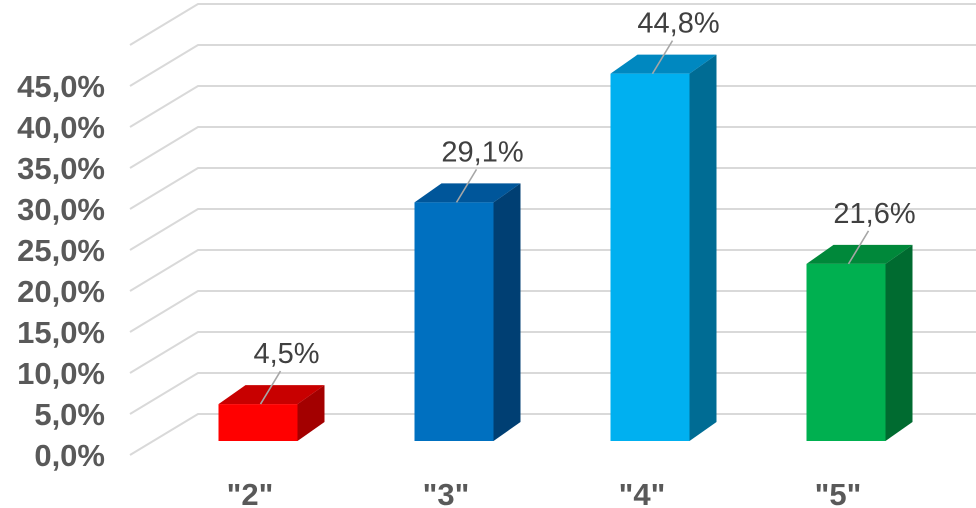 The height and width of the screenshot is (508, 976). Describe the element at coordinates (61, 127) in the screenshot. I see `y-tick-label: 40,0%` at that location.